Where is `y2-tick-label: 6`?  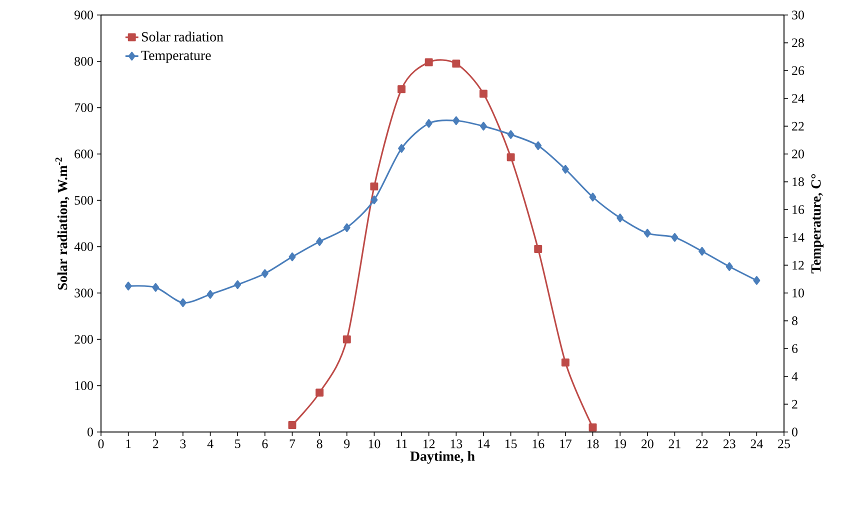 y2-tick-label: 6 is located at coordinates (795, 348).